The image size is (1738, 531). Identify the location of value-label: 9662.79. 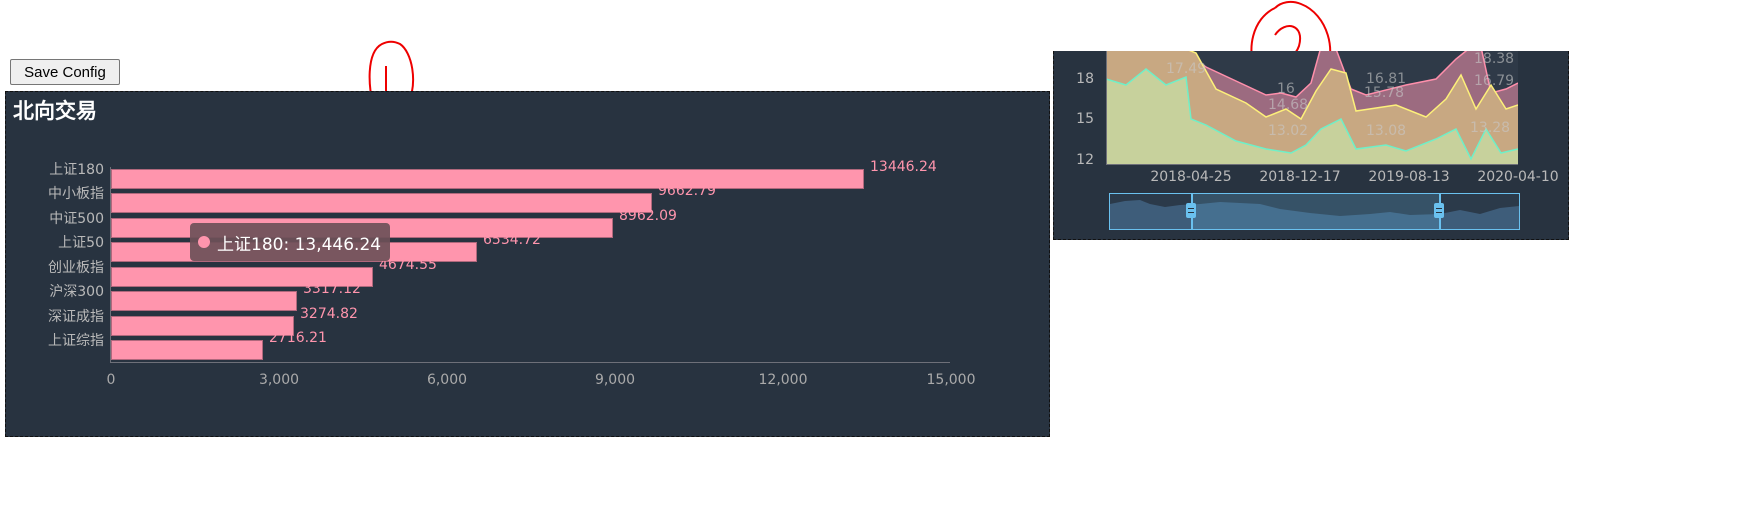
(687, 191).